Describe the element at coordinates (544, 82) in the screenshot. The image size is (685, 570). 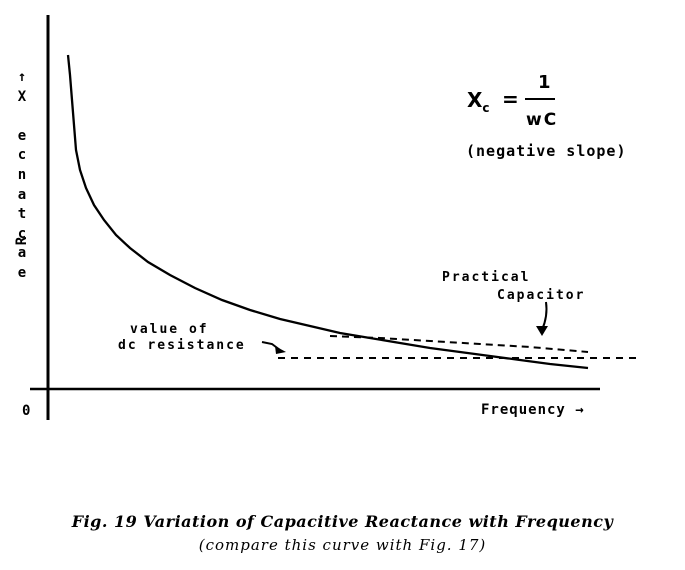
I see `formula-numerator: 1` at that location.